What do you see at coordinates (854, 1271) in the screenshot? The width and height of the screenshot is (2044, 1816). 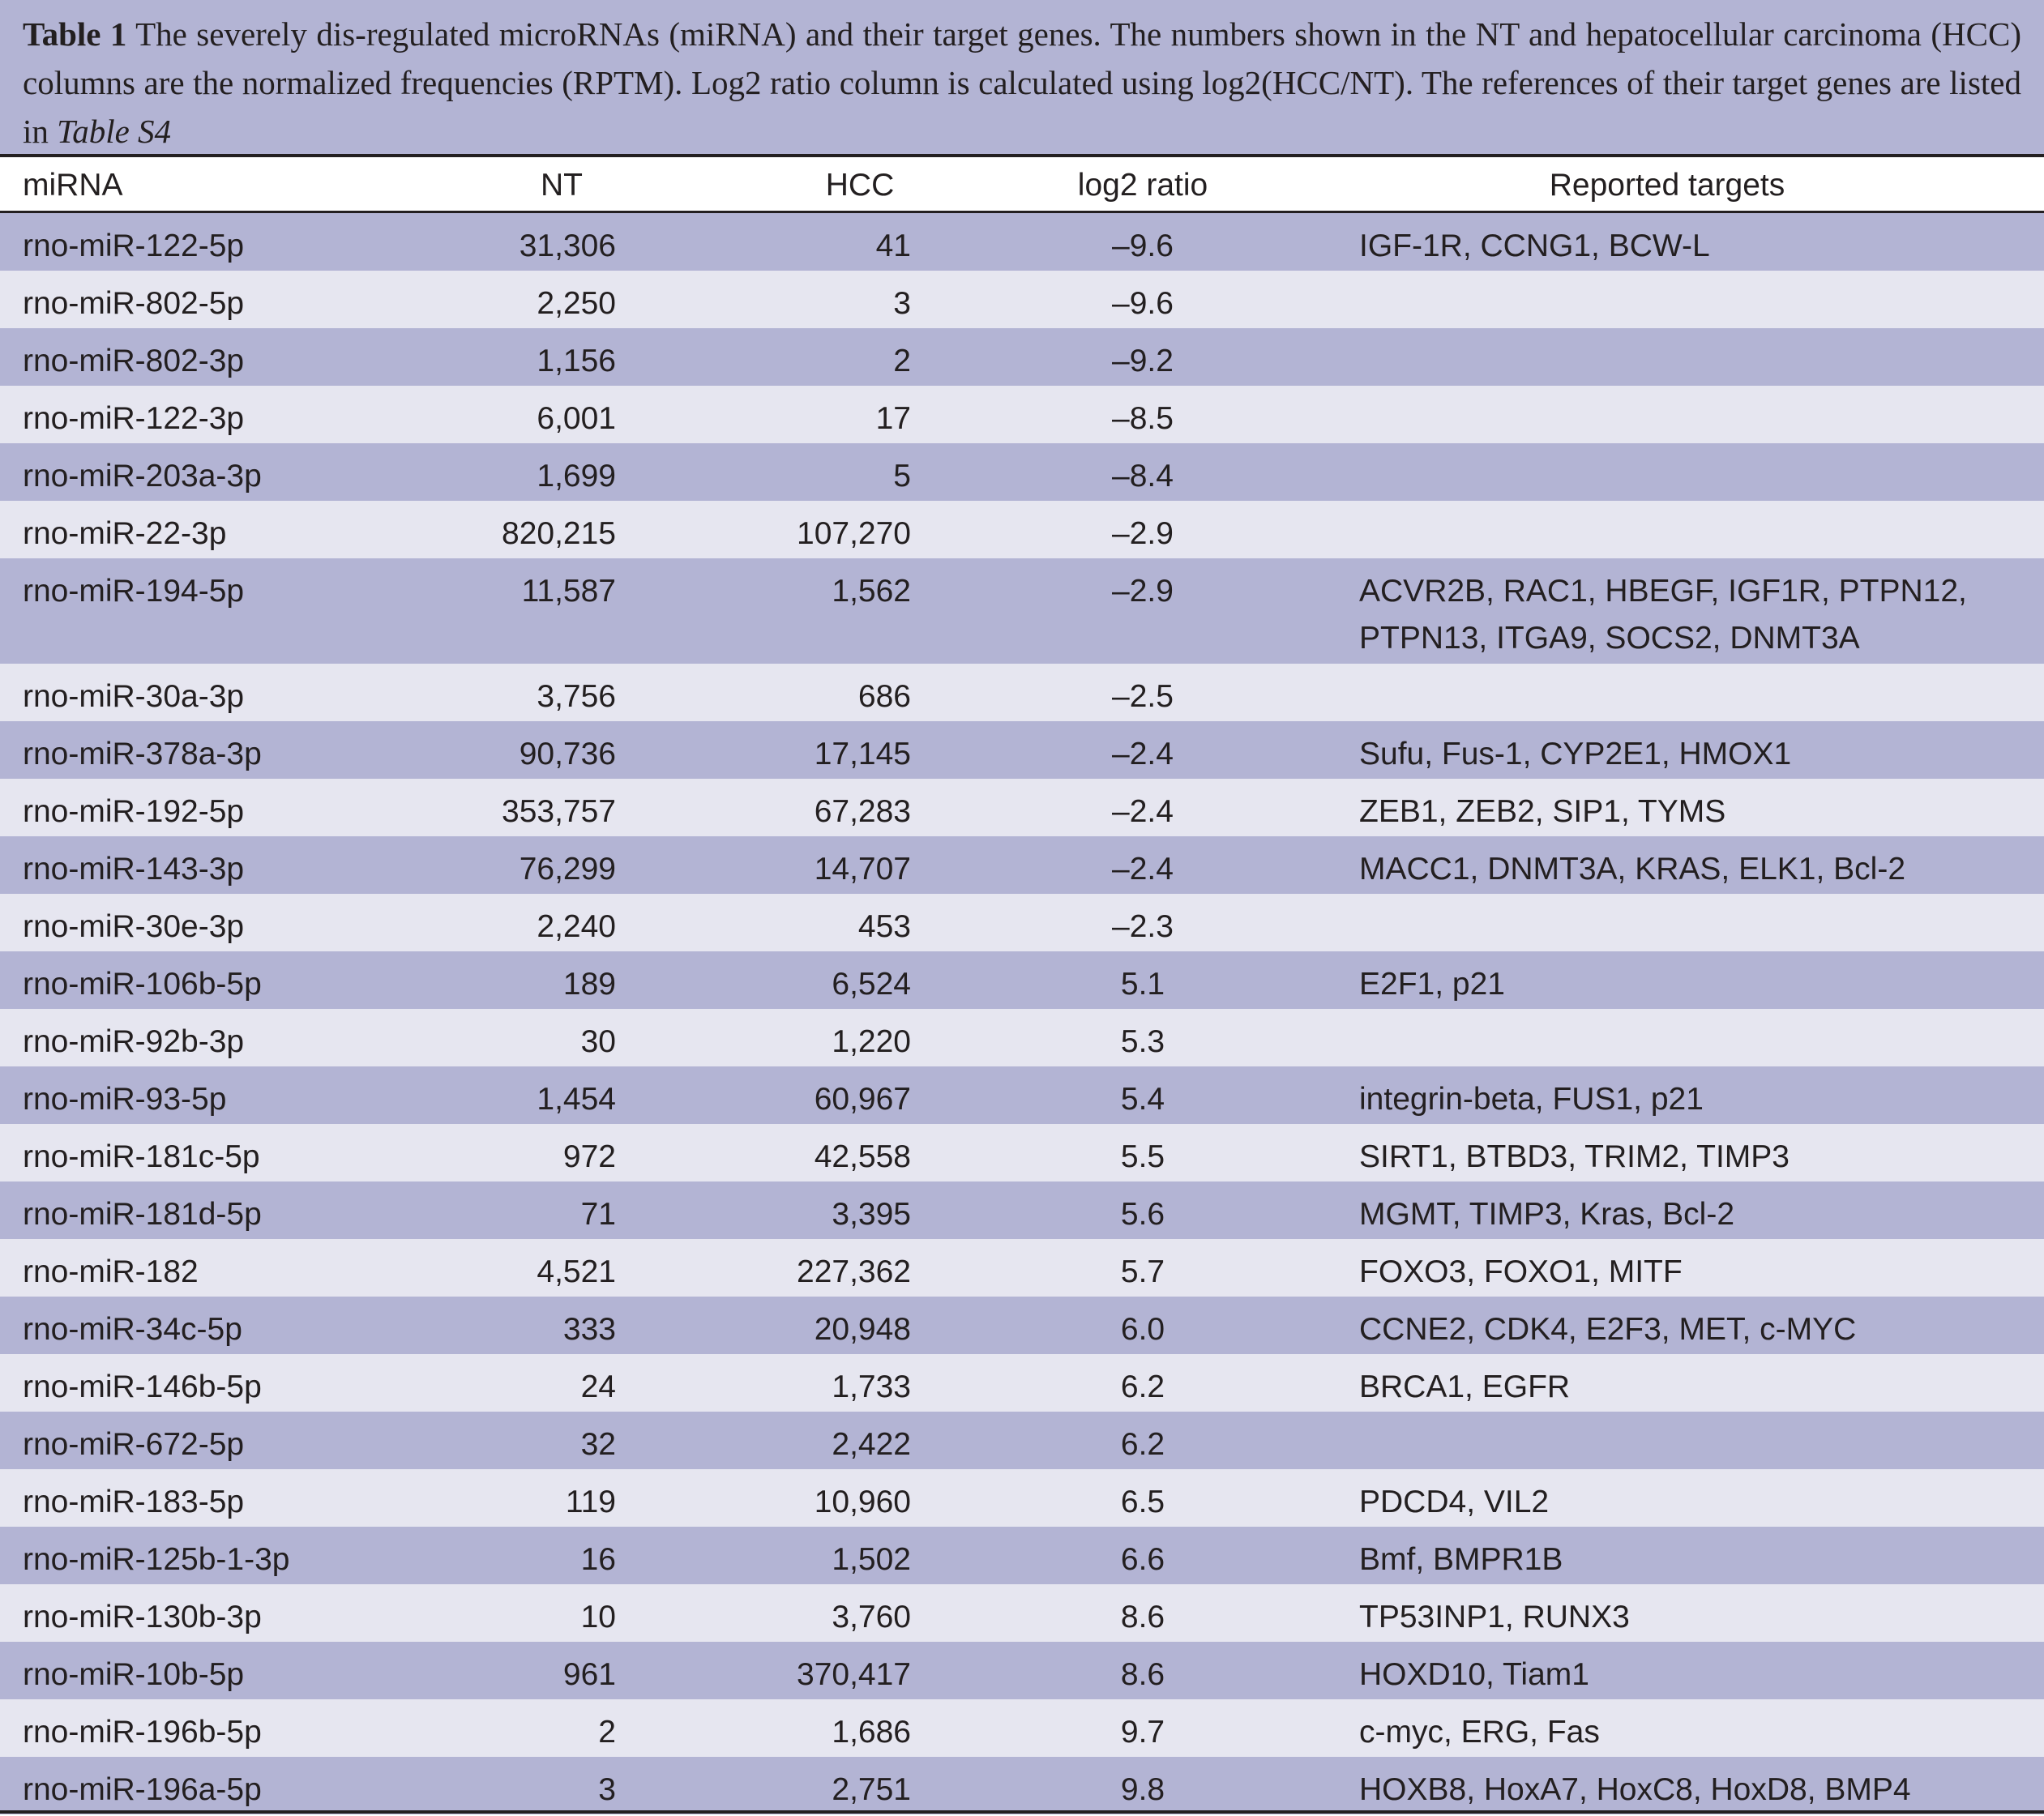 I see `cell-hcc: 227,362` at bounding box center [854, 1271].